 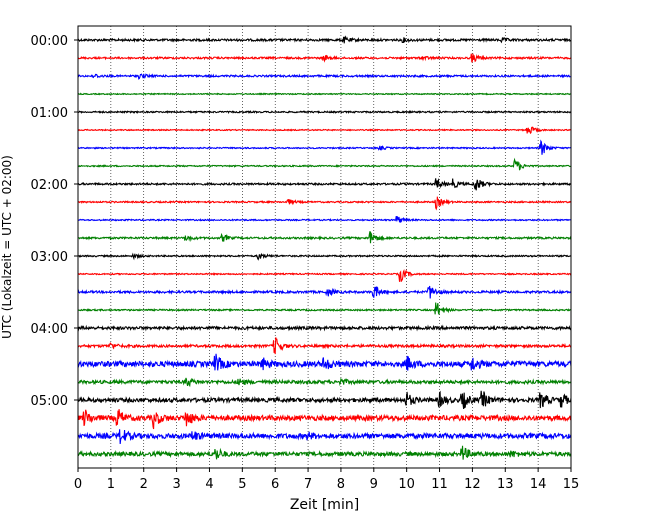 What do you see at coordinates (275, 484) in the screenshot?
I see `x-tick-label: 6` at bounding box center [275, 484].